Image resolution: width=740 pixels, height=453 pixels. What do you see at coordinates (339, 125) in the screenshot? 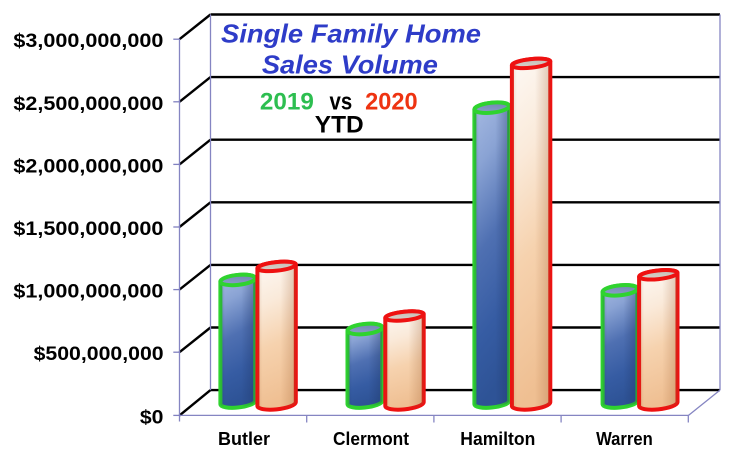
I see `svg-text: YTD` at bounding box center [339, 125].